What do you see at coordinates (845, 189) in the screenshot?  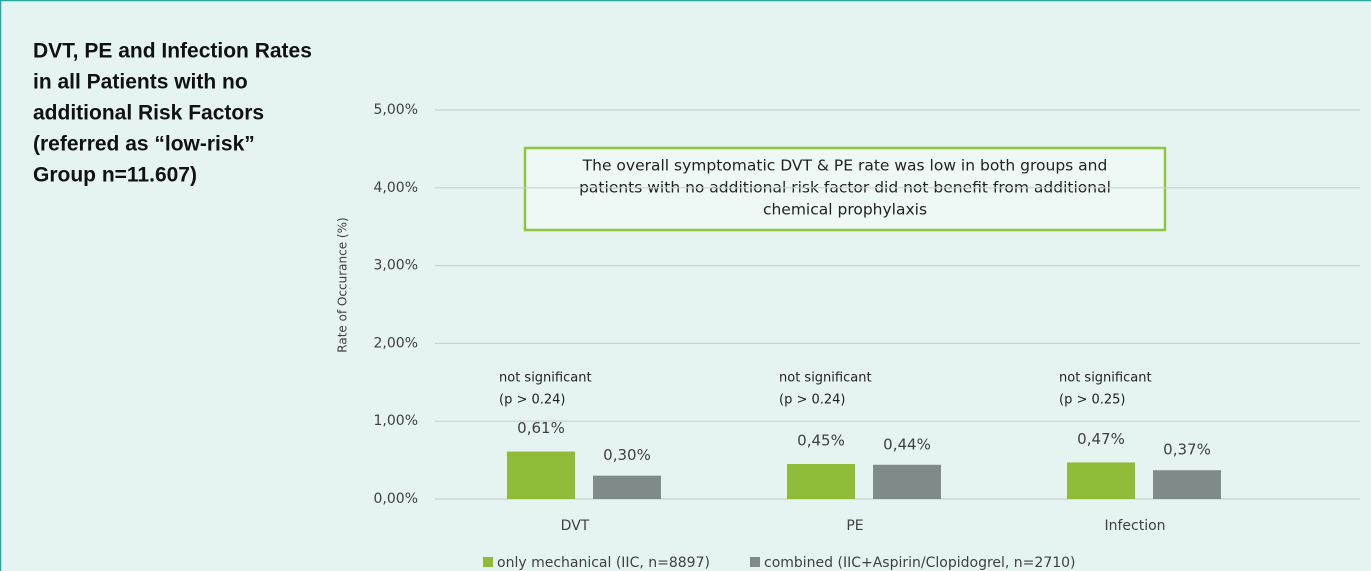 I see `annotation-box` at bounding box center [845, 189].